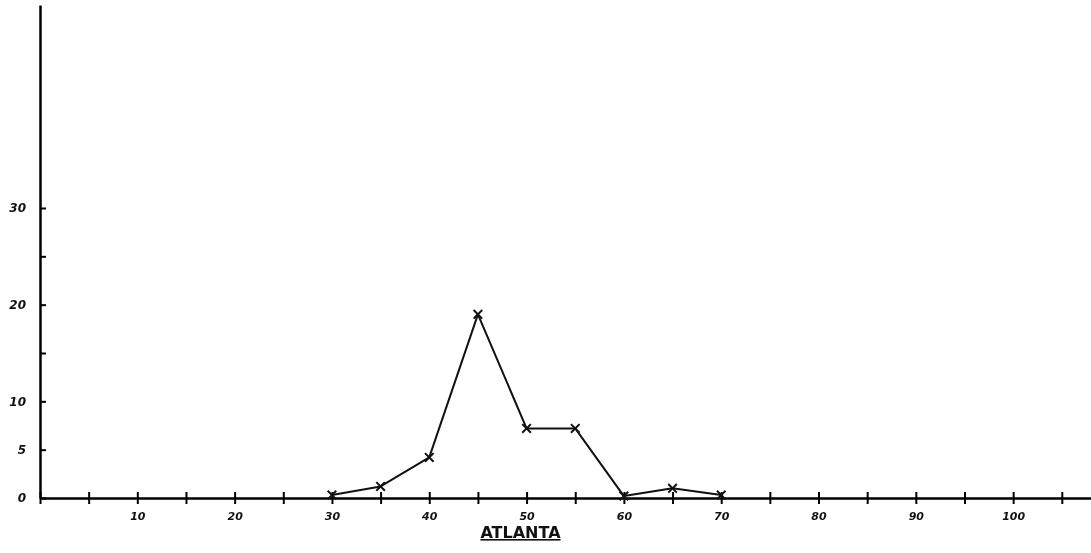  What do you see at coordinates (429, 516) in the screenshot?
I see `x-tick-label: 40` at bounding box center [429, 516].